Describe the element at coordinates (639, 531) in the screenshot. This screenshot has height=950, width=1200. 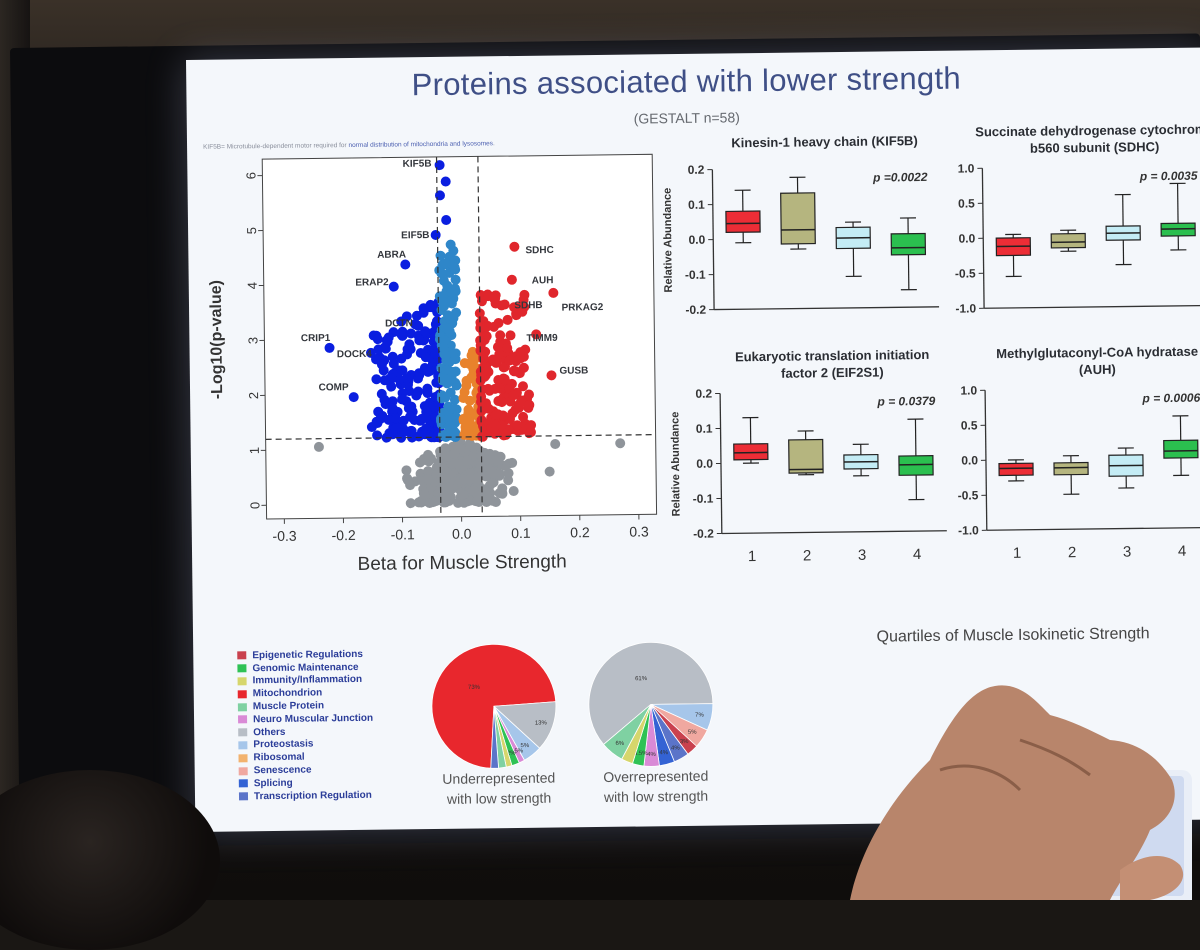
I see `volcano-xtick-label: 0.3` at that location.